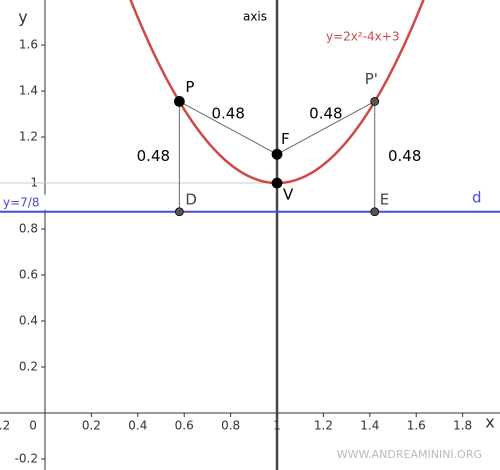 The image size is (500, 470). What do you see at coordinates (230, 425) in the screenshot?
I see `x-tick-label: 0.8` at bounding box center [230, 425].